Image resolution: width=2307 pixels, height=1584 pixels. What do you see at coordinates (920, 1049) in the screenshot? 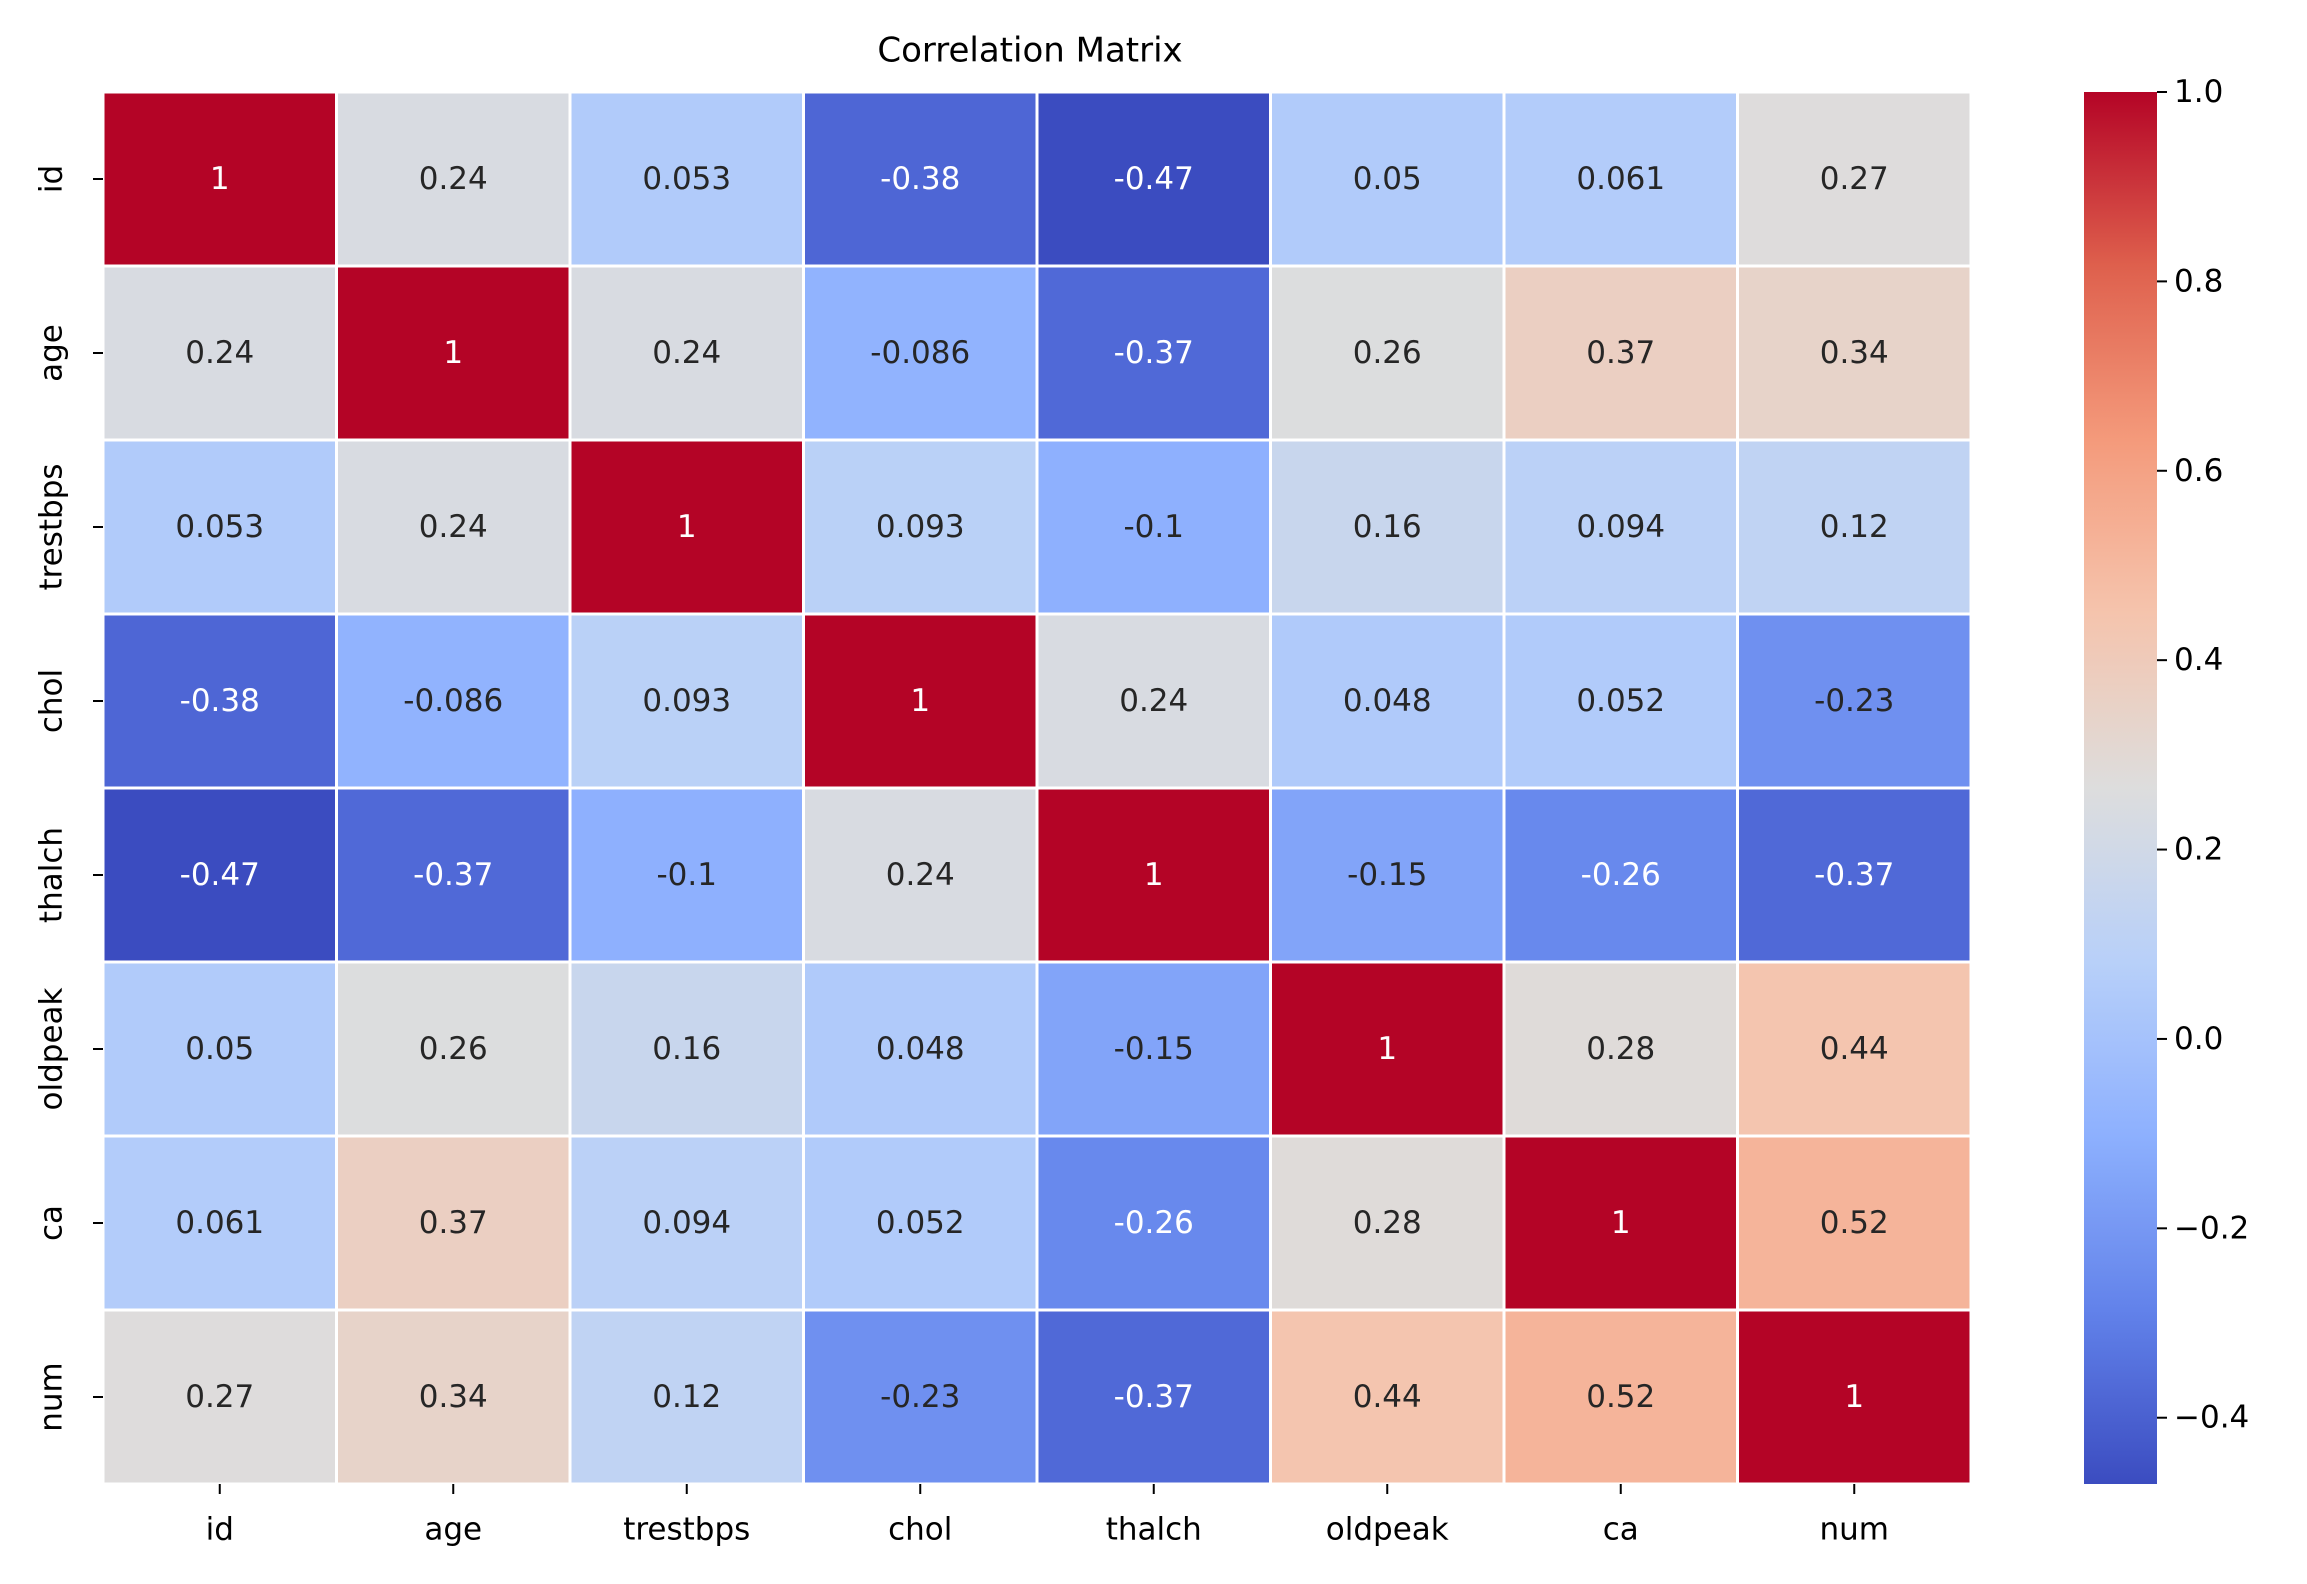
I see `heatmap-cell-label: 0.048` at bounding box center [920, 1049].